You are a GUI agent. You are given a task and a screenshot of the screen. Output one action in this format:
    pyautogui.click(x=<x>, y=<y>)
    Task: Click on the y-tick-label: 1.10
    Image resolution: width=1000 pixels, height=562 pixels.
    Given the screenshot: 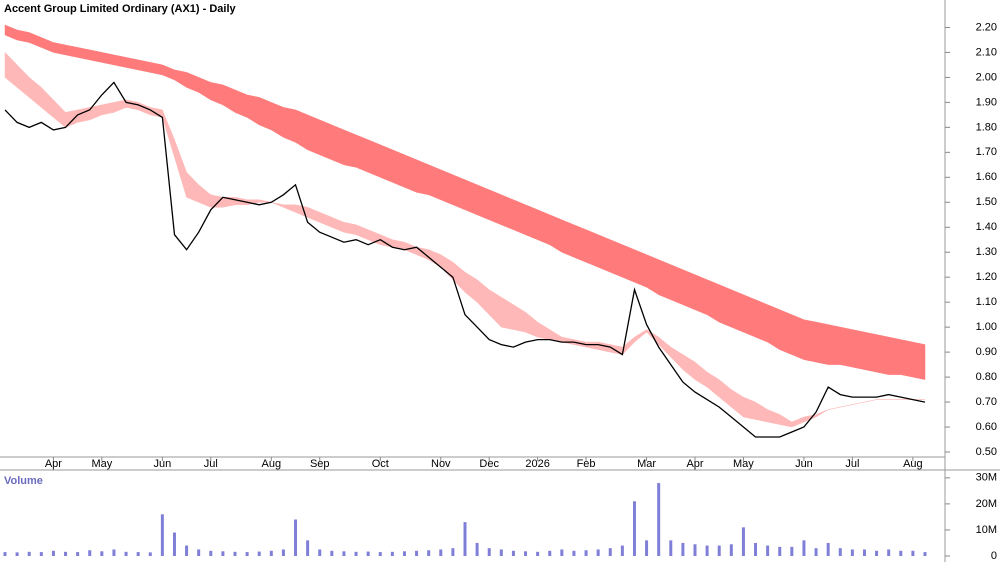 What is the action you would take?
    pyautogui.click(x=986, y=302)
    